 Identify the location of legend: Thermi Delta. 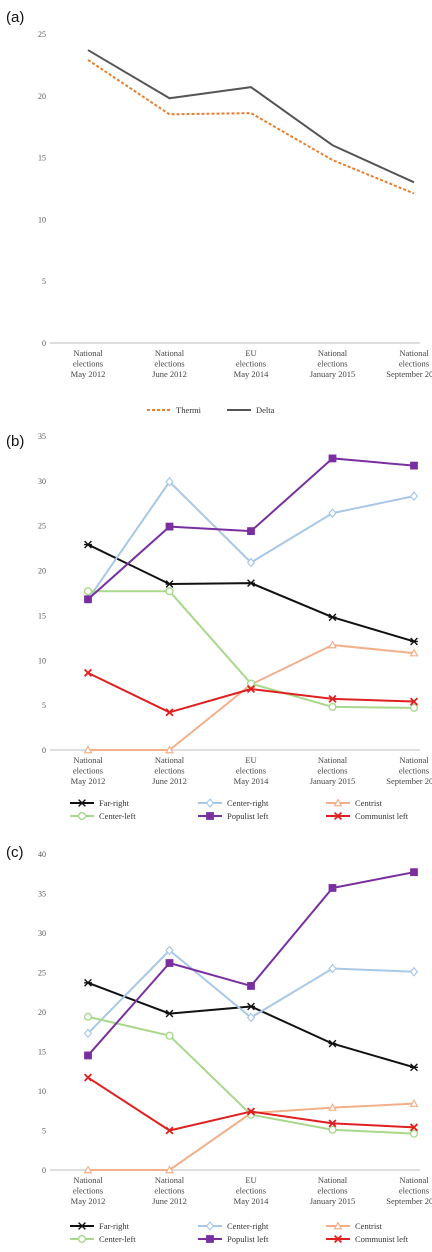
(211, 410).